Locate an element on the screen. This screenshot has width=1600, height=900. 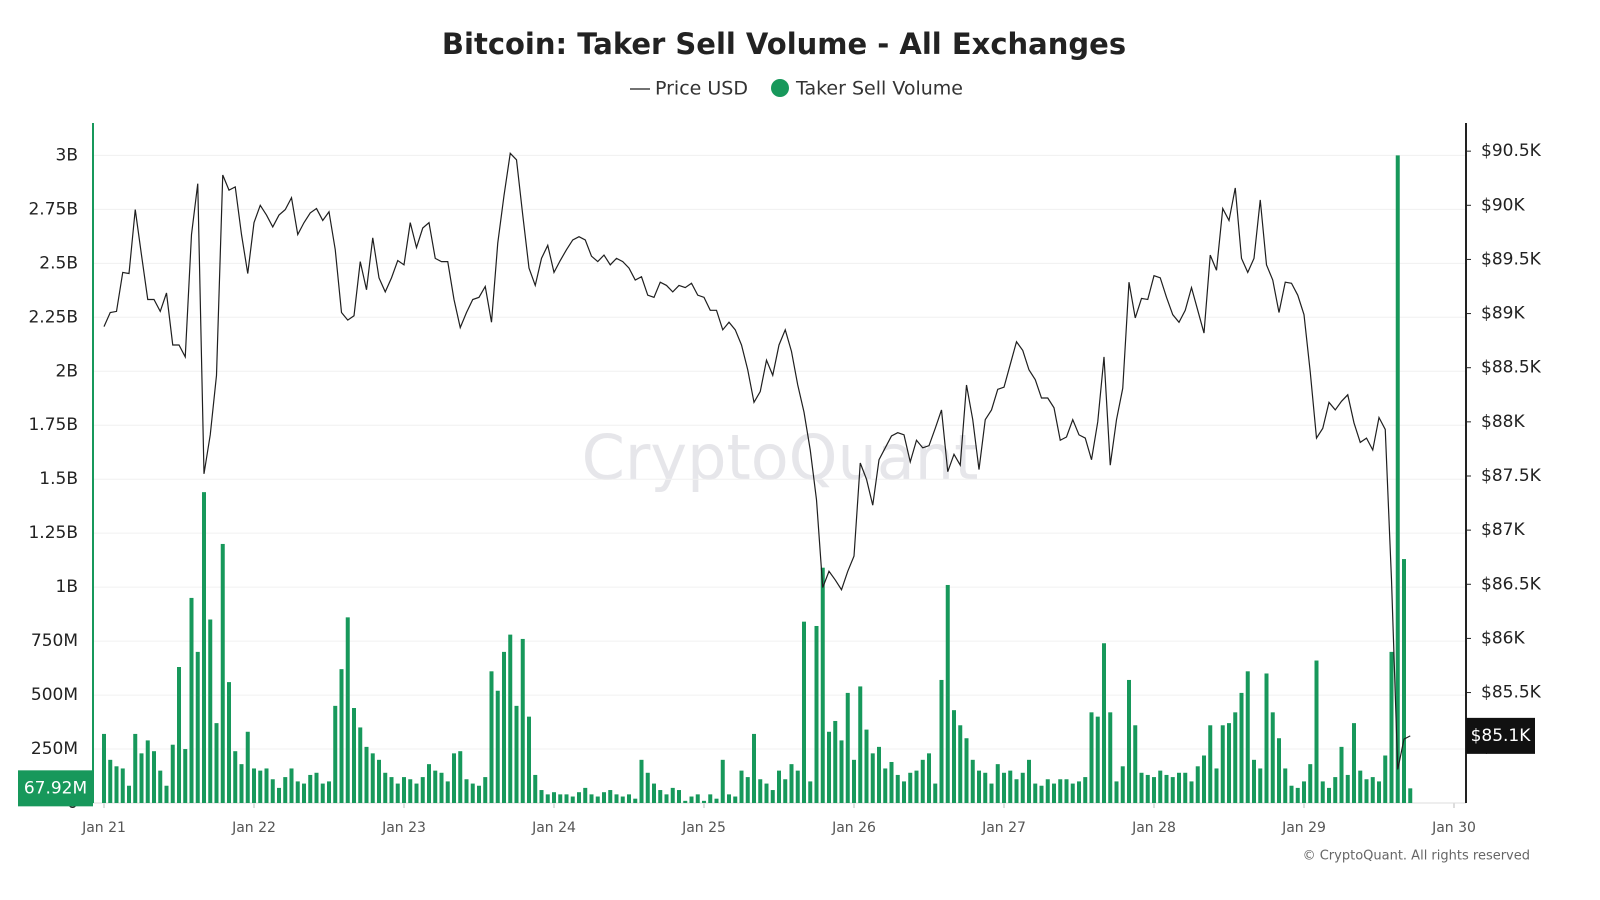
y-tick-label: 3B is located at coordinates (67, 155).